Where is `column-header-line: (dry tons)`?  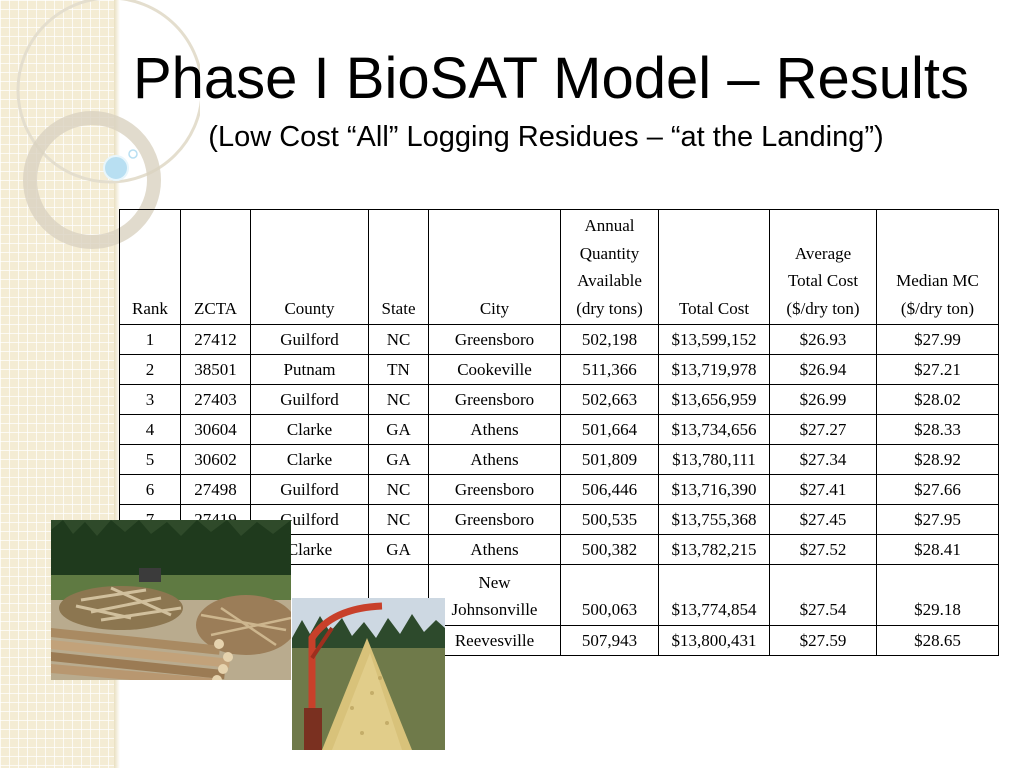
column-header-line: (dry tons) is located at coordinates (609, 308).